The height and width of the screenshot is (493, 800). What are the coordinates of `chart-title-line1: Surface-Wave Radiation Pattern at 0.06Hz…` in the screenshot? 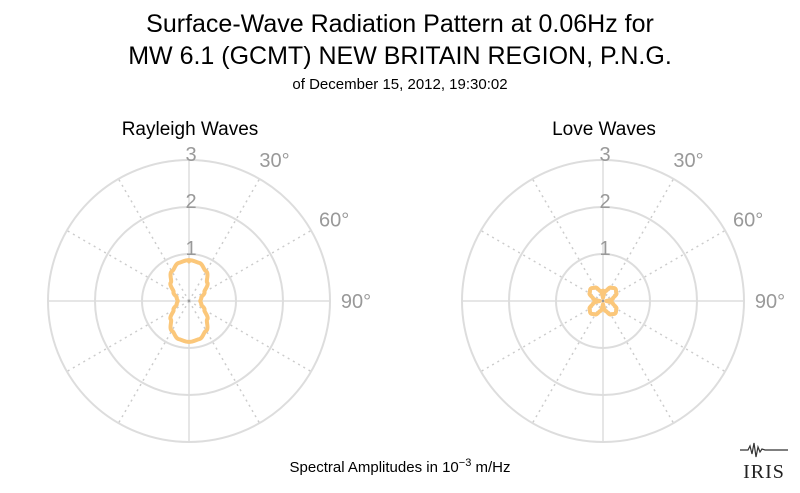 It's located at (400, 24).